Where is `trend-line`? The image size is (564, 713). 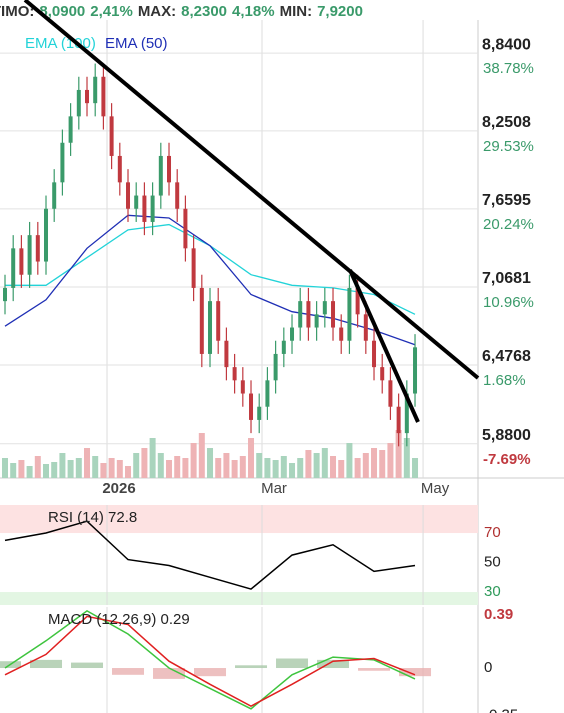 trend-line is located at coordinates (384, 346).